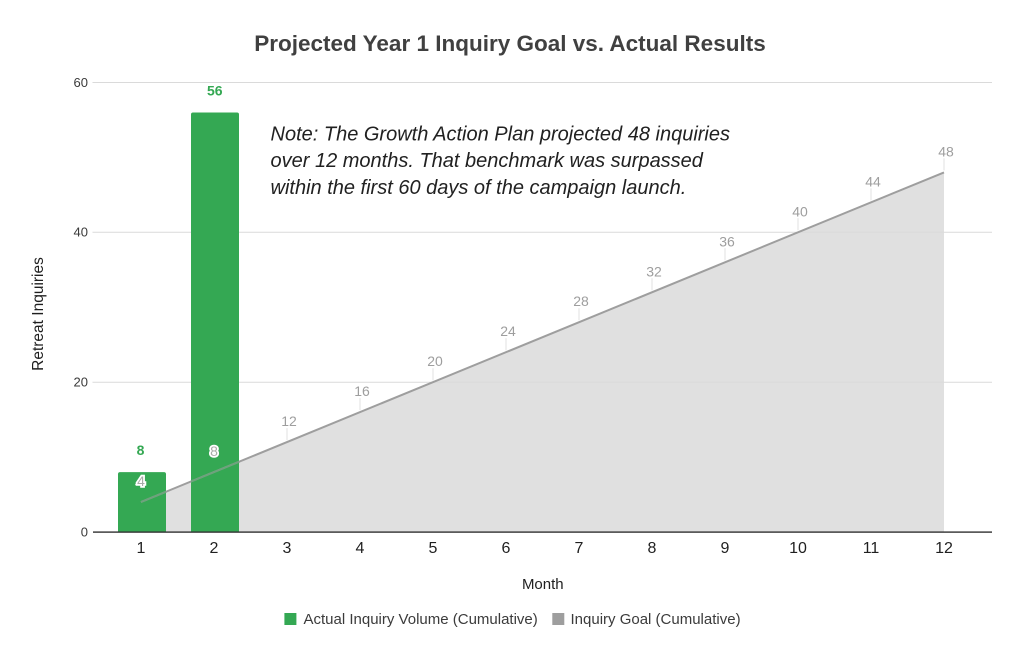  I want to click on svg-text: 36, so click(727, 241).